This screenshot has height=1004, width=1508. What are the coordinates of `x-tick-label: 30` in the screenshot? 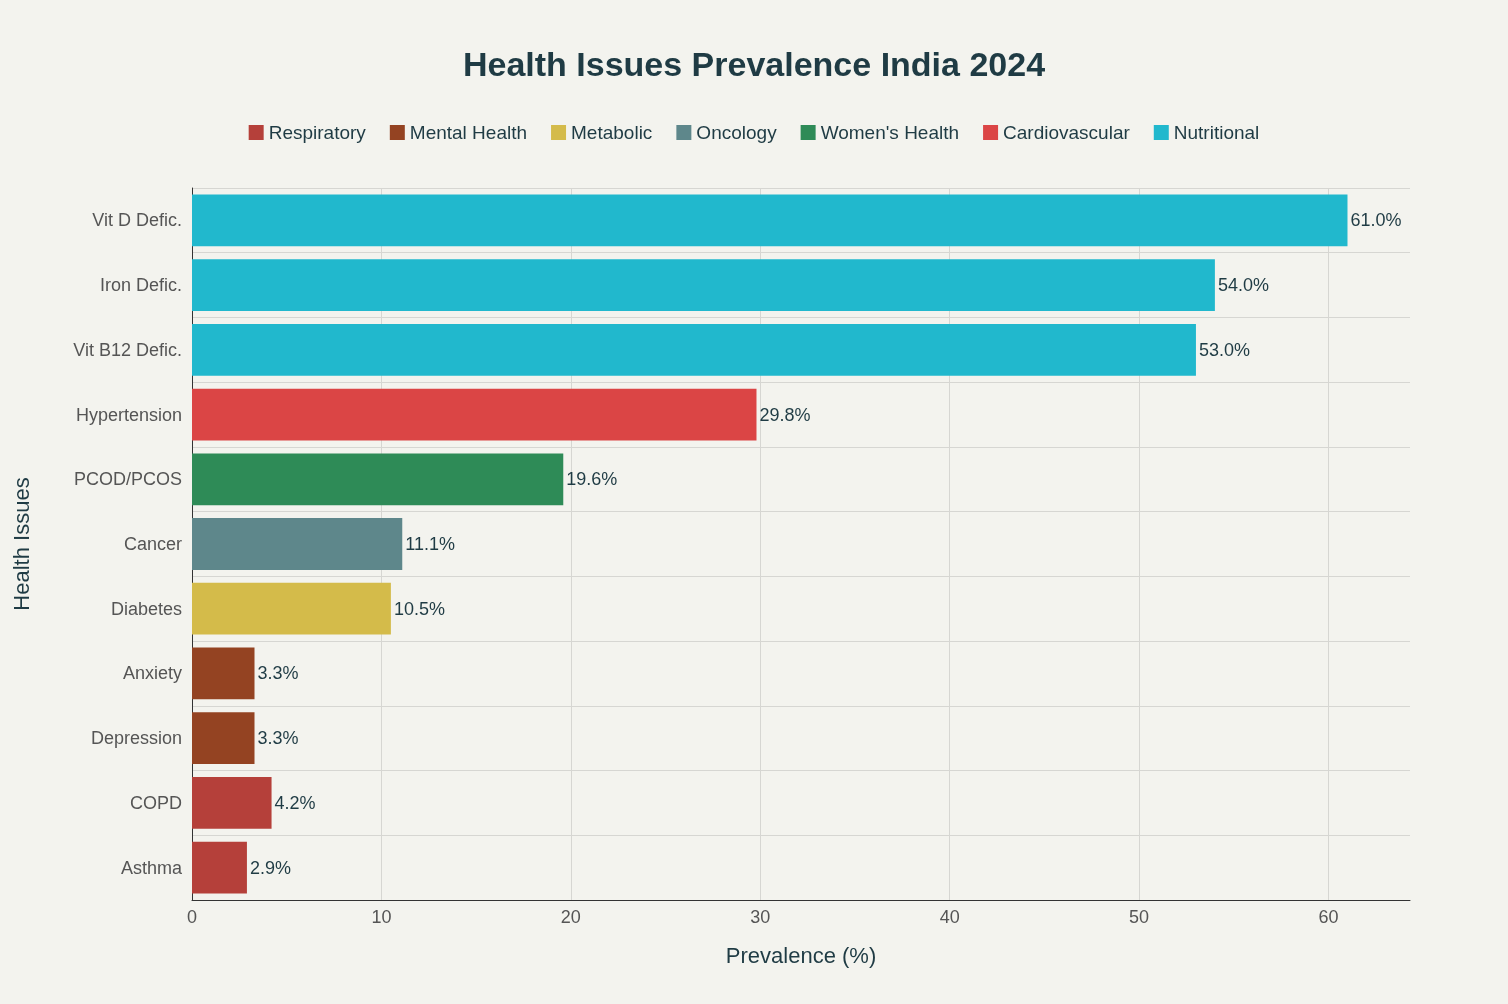 It's located at (760, 917).